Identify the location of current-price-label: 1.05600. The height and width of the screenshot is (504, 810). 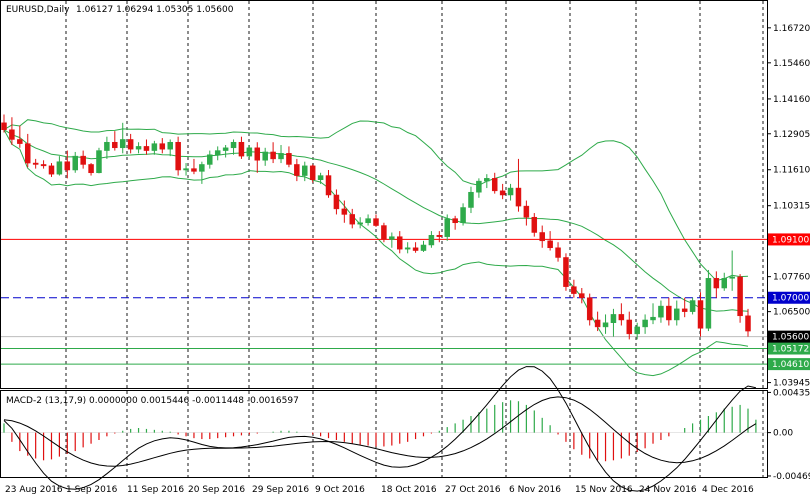
(790, 338).